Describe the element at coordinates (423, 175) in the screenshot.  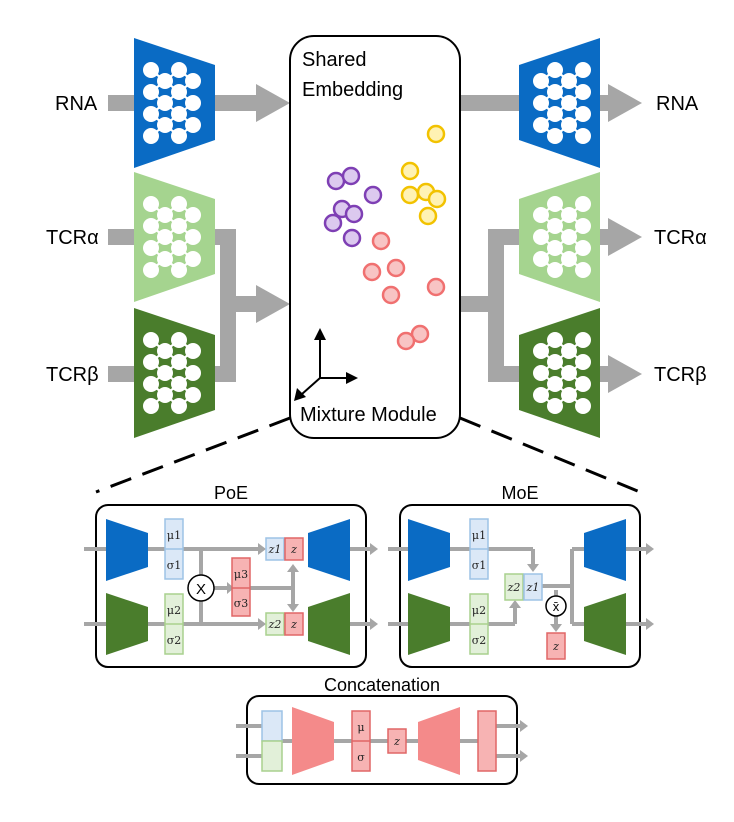
I see `yellow-cluster` at that location.